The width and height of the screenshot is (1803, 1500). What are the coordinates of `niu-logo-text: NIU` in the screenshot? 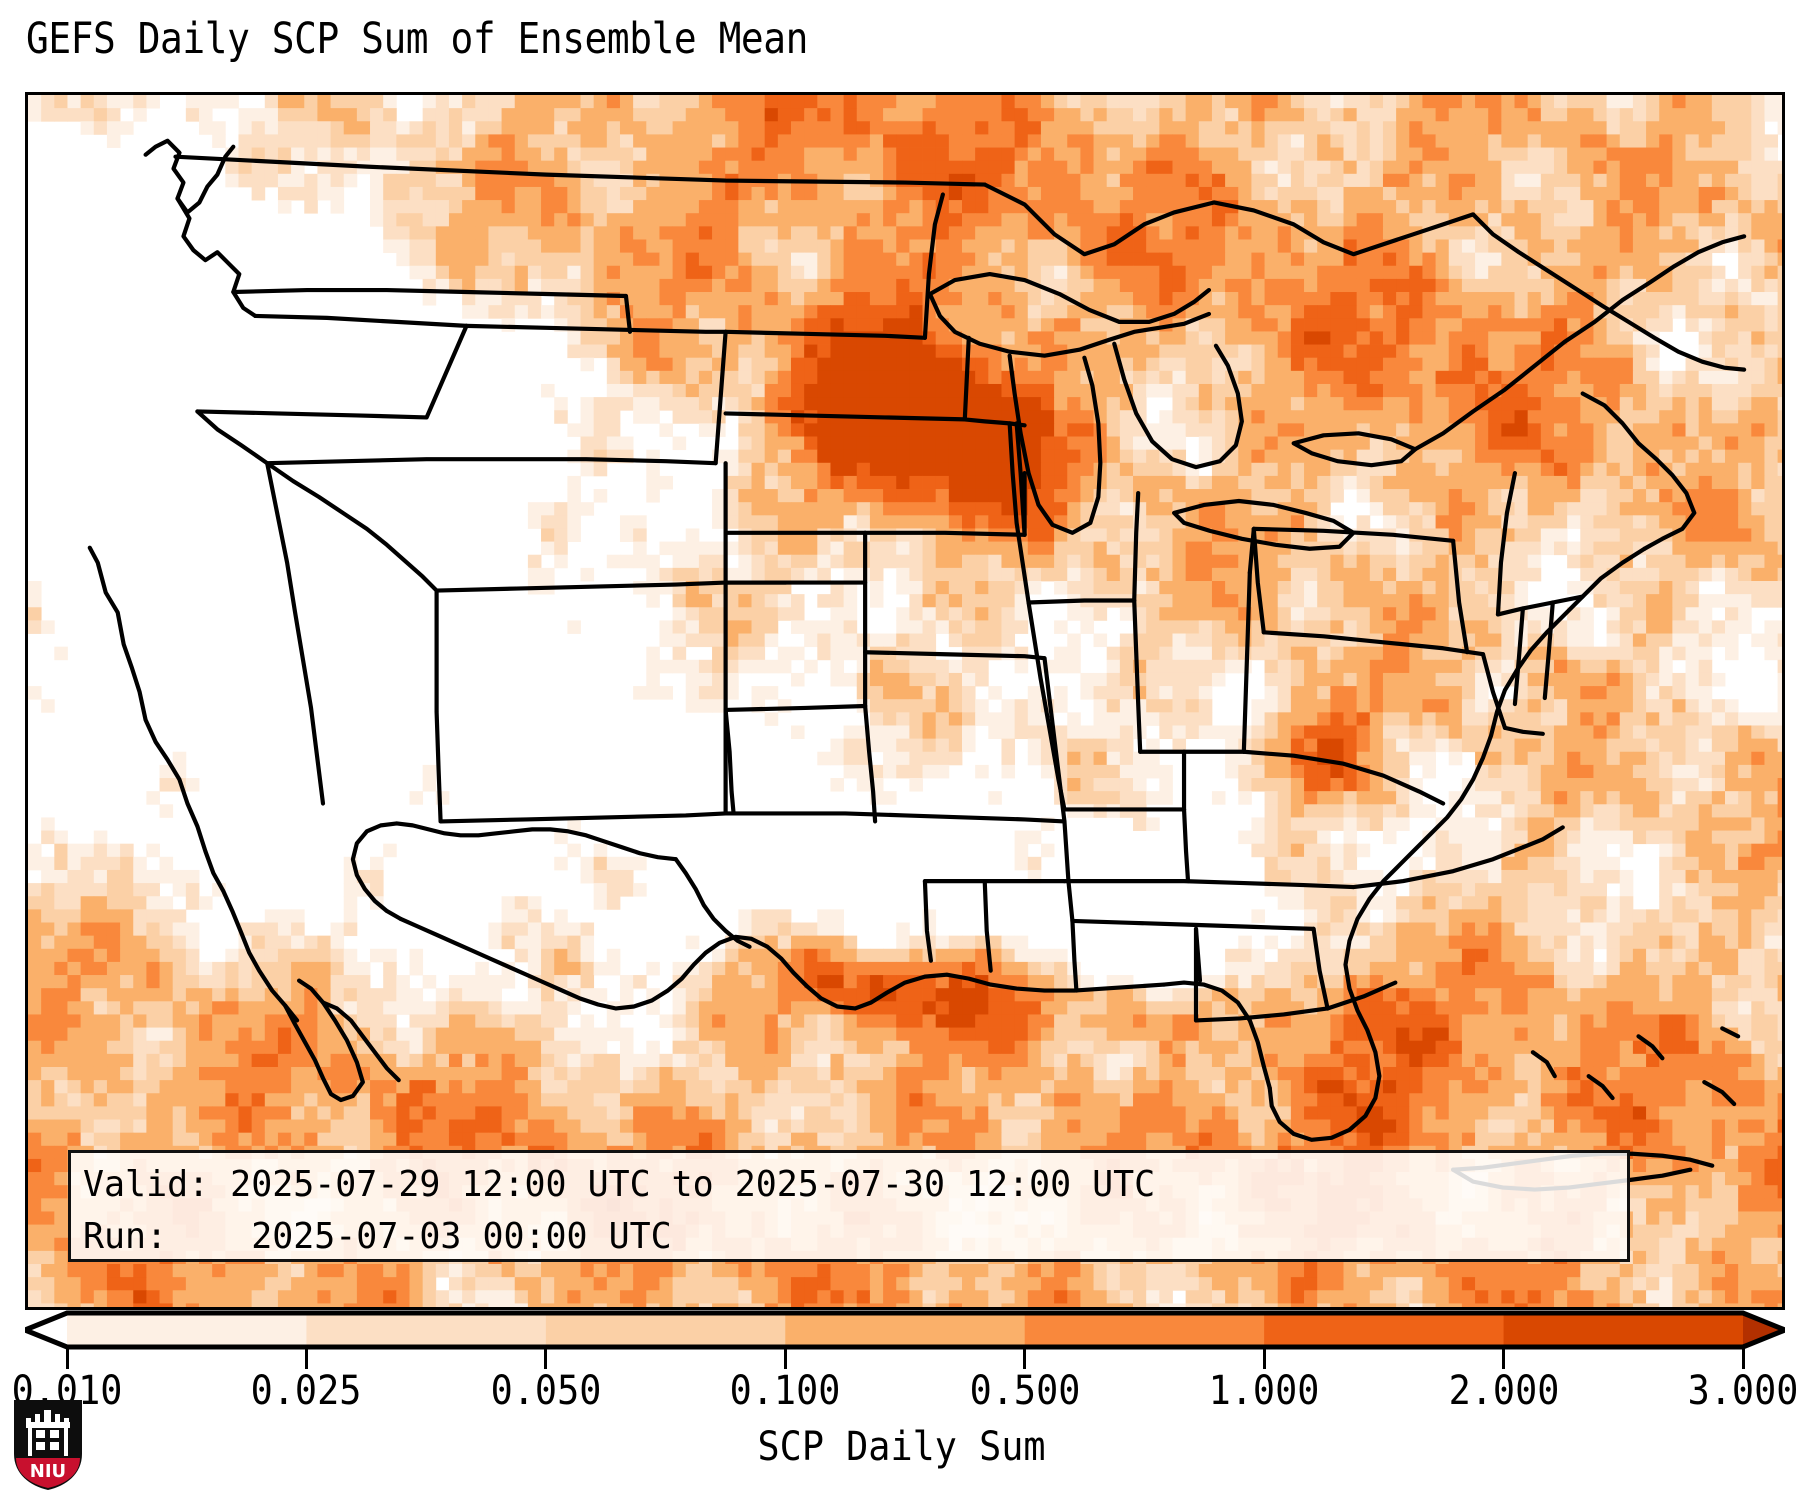 It's located at (48, 1471).